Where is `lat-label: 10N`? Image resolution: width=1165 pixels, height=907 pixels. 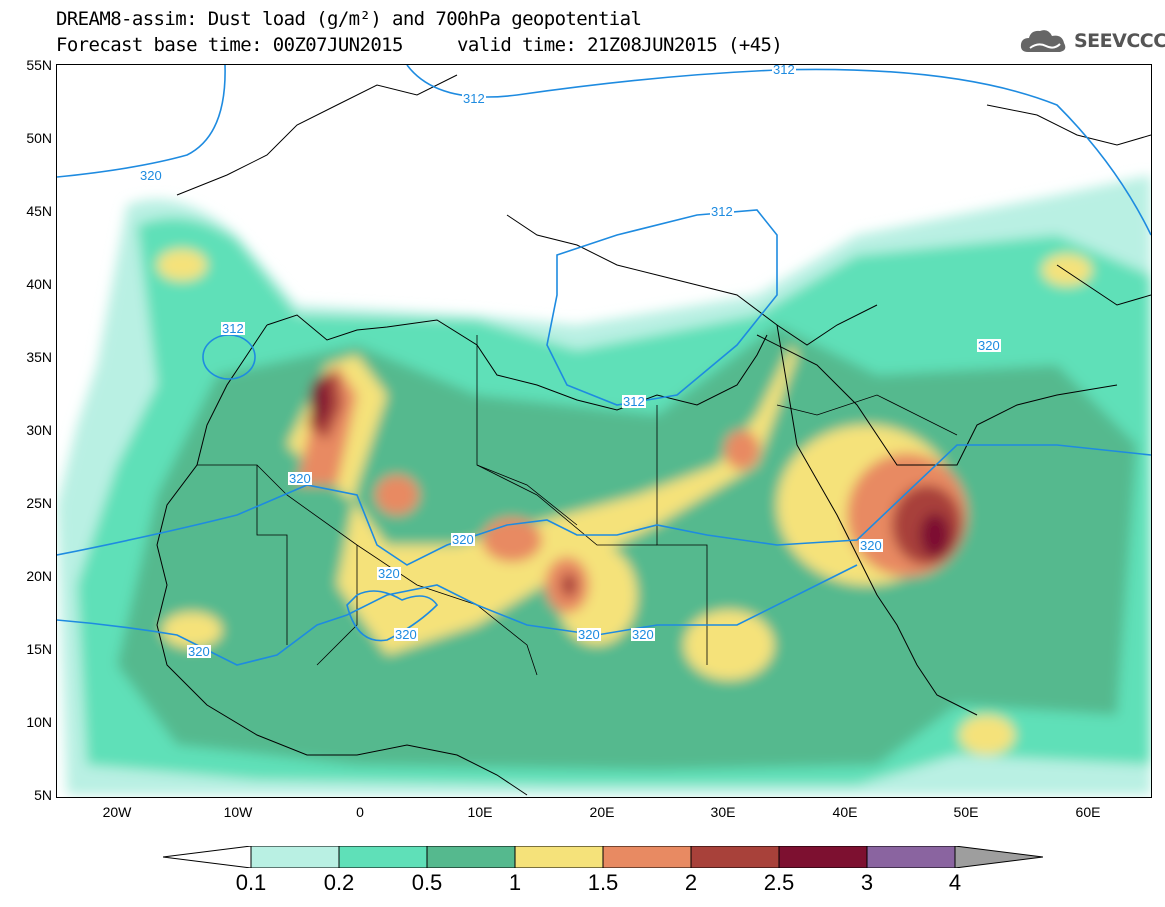
lat-label: 10N is located at coordinates (39, 722).